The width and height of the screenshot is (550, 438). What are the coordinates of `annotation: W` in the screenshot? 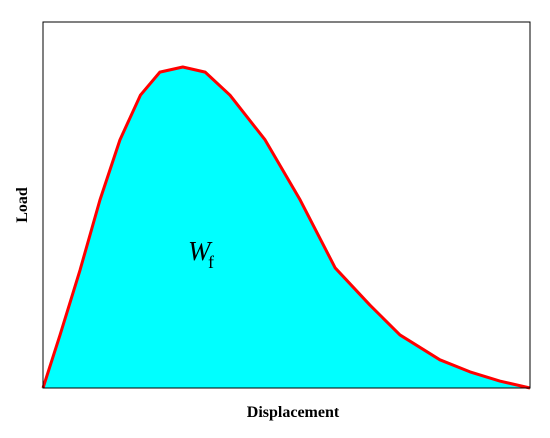 It's located at (200, 251).